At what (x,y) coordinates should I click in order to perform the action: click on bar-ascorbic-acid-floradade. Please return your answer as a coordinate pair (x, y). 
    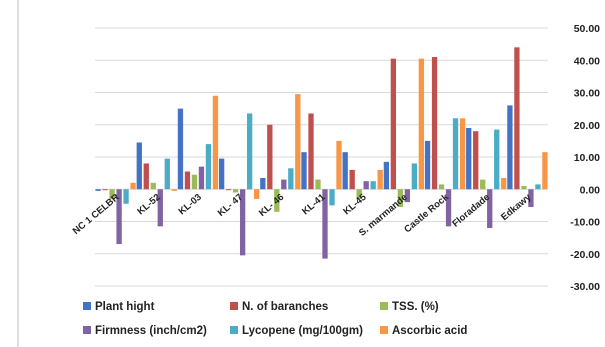
    Looking at the image, I should click on (503, 183).